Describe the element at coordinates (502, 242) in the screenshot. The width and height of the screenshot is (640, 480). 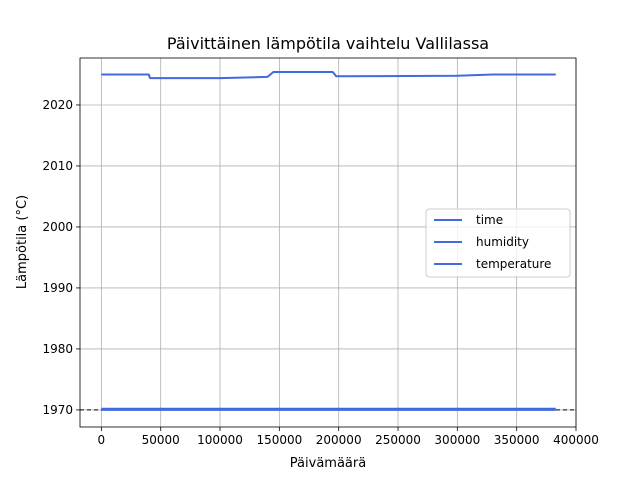
I see `legend-label-humidity: humidity` at that location.